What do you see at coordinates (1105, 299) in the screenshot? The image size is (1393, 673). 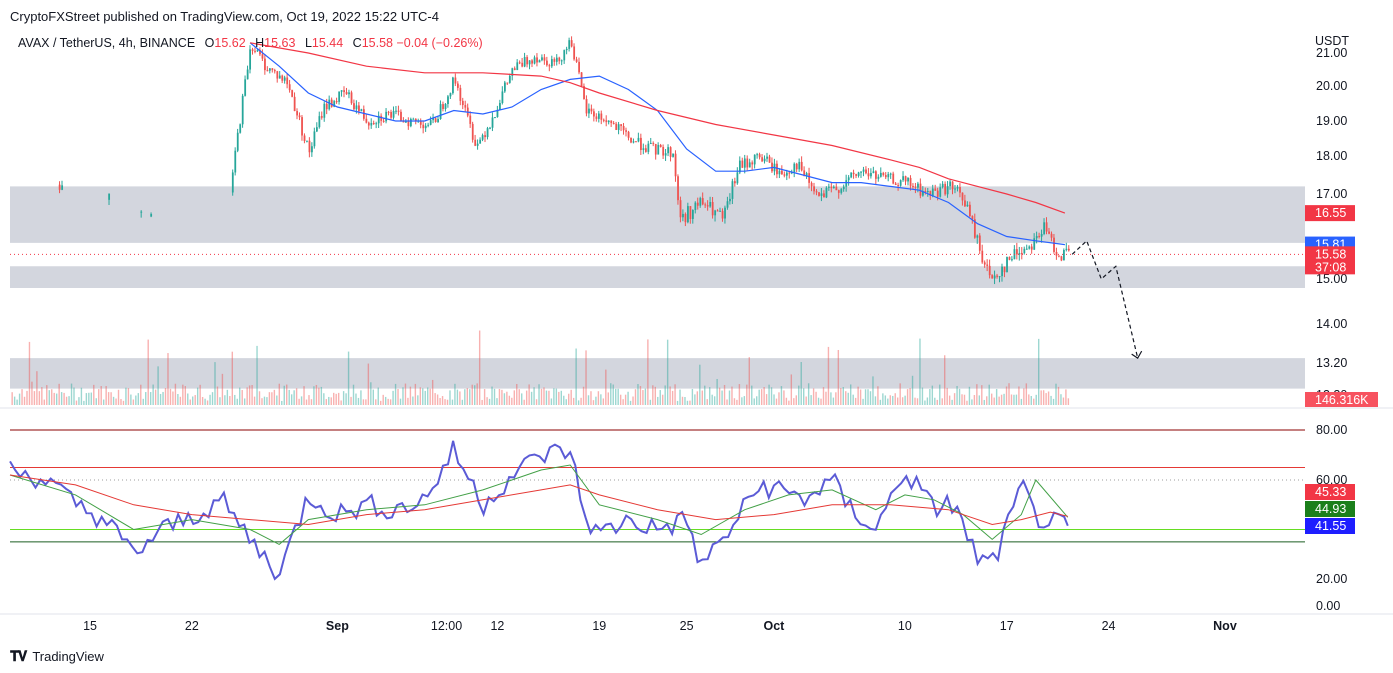 I see `projection-arrow-path` at bounding box center [1105, 299].